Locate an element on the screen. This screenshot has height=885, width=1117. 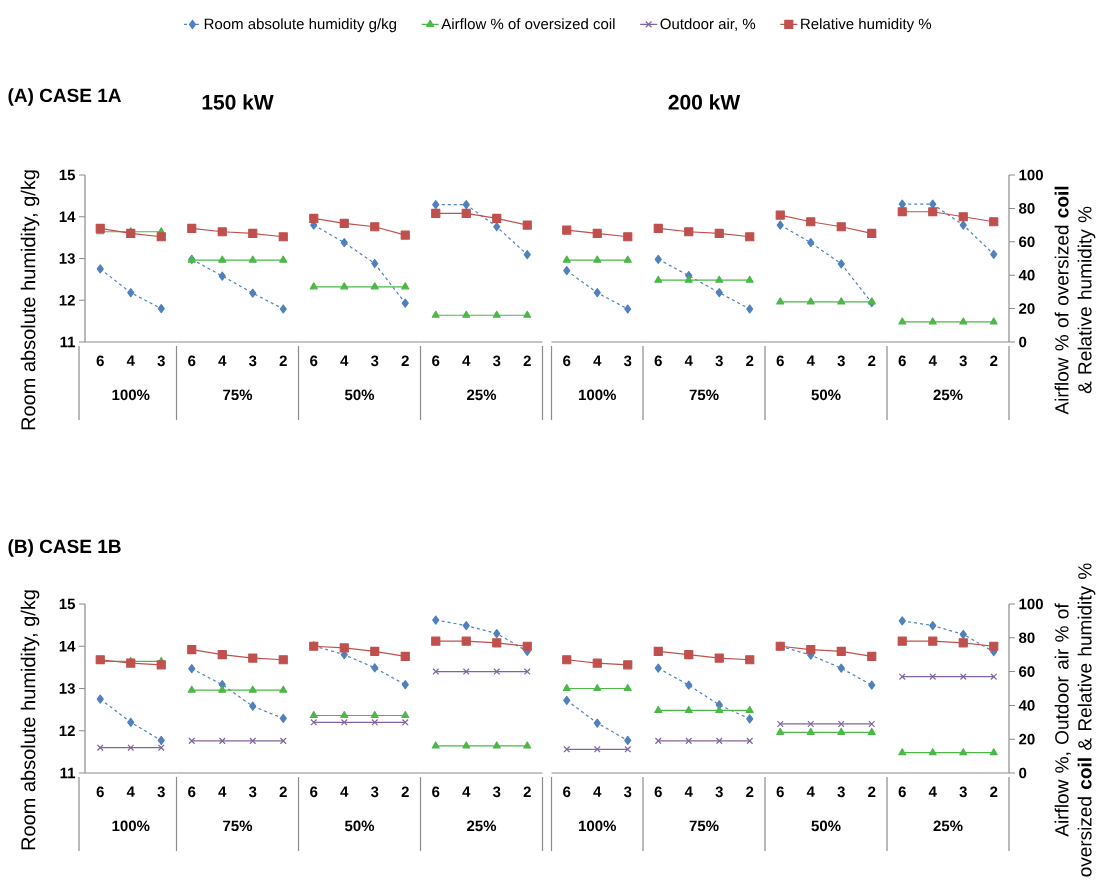
chart-title: 200 kW is located at coordinates (704, 102).